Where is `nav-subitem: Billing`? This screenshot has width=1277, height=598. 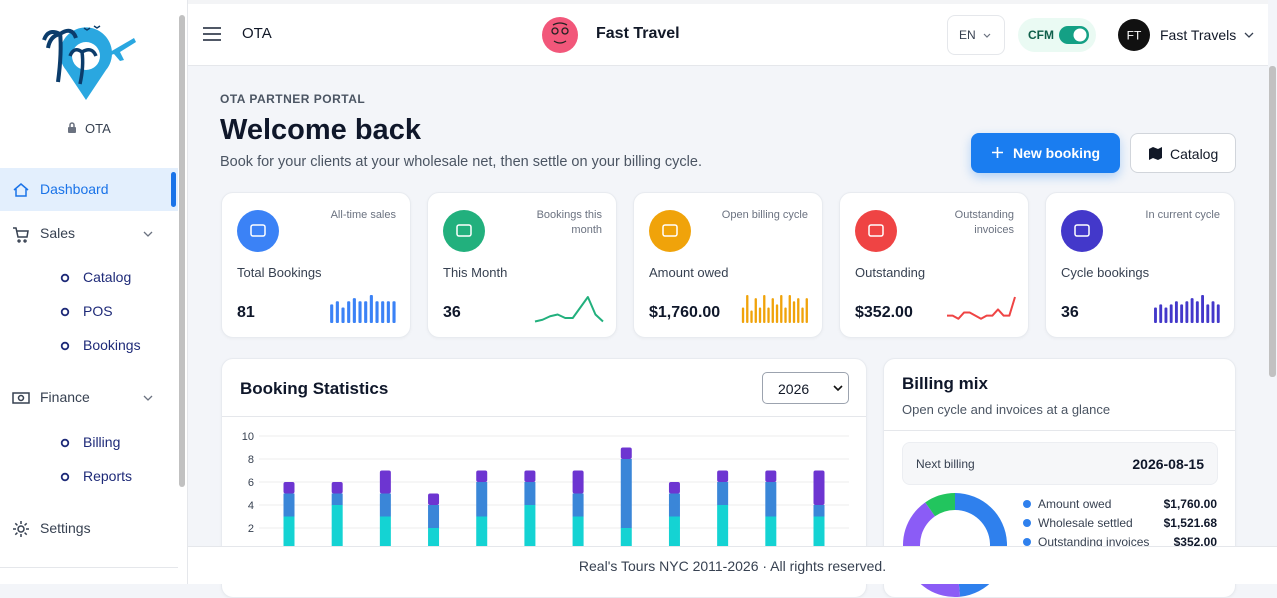
nav-subitem: Billing is located at coordinates (102, 442).